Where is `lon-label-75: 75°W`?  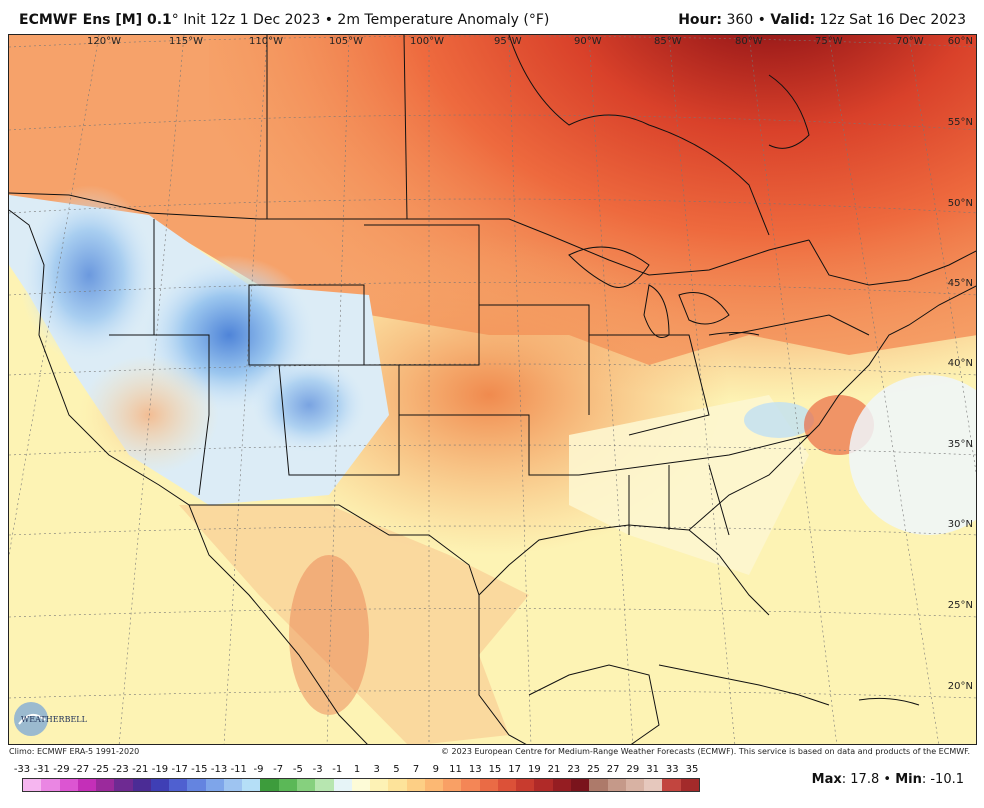
lon-label-75: 75°W is located at coordinates (829, 41).